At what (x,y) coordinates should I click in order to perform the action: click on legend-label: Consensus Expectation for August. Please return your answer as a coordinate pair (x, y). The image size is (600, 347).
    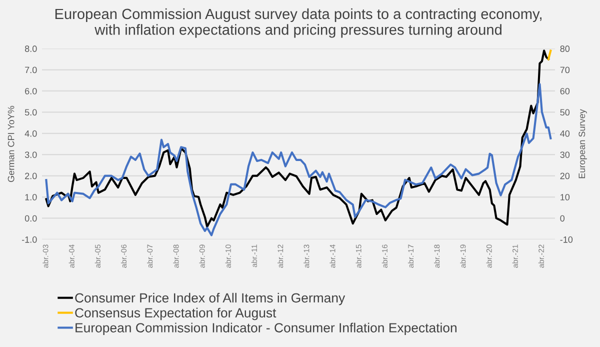
    Looking at the image, I should click on (175, 314).